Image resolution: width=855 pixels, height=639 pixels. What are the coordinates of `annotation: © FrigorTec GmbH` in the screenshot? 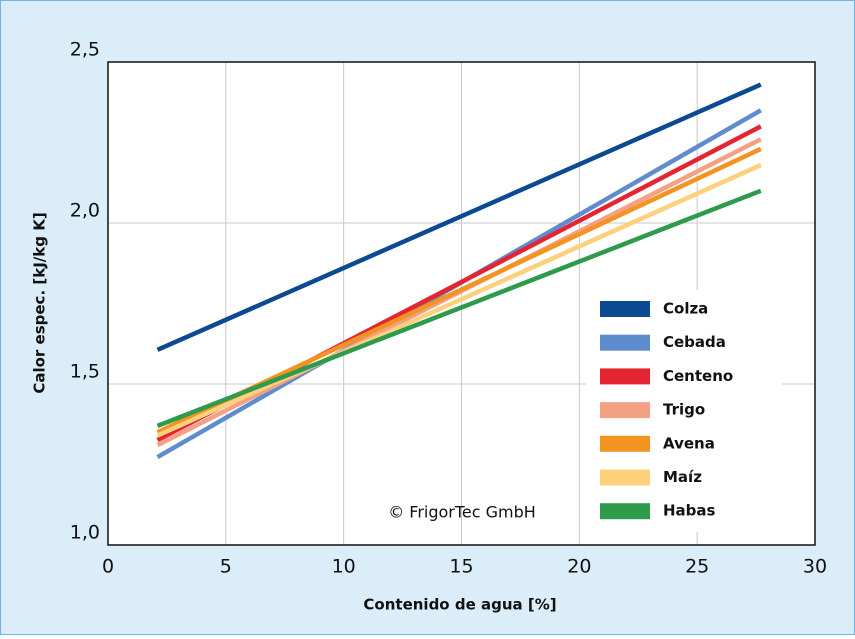 It's located at (462, 512).